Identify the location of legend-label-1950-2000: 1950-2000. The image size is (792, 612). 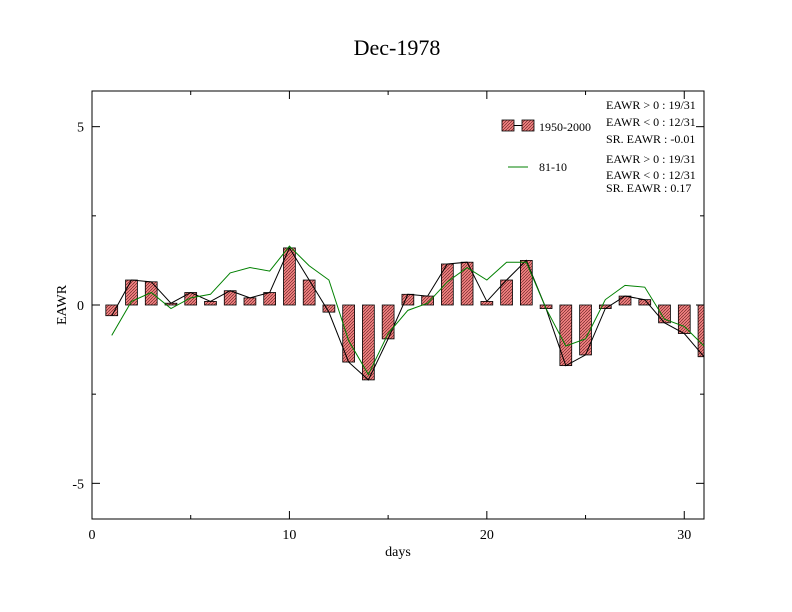
(565, 127).